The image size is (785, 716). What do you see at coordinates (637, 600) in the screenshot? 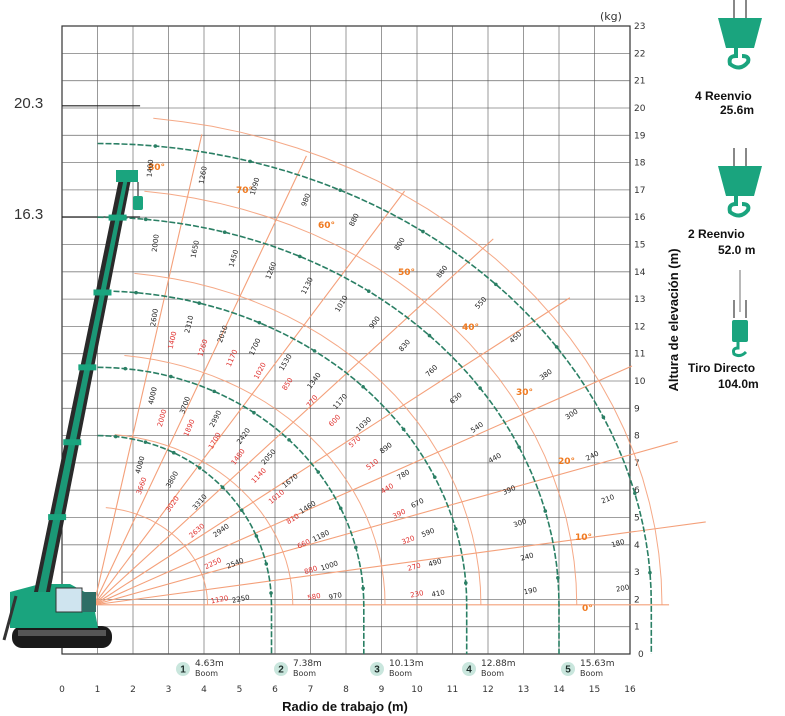
I see `y-tick-label: 2` at bounding box center [637, 600].